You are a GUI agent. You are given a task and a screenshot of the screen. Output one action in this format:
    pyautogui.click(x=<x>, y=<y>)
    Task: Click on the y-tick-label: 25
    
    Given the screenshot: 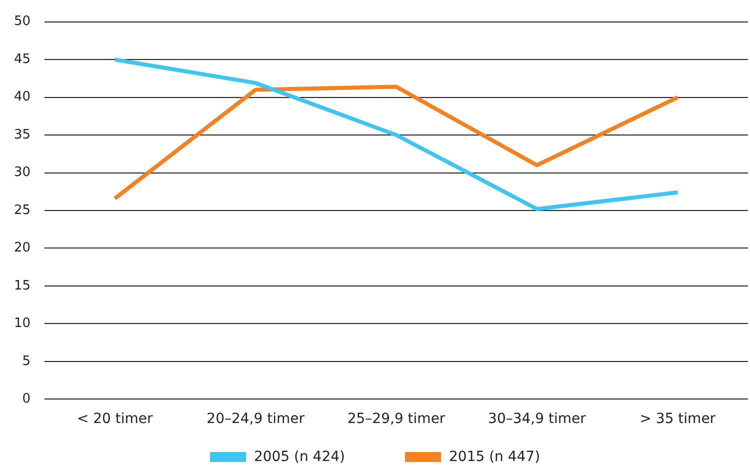 What is the action you would take?
    pyautogui.click(x=22, y=210)
    